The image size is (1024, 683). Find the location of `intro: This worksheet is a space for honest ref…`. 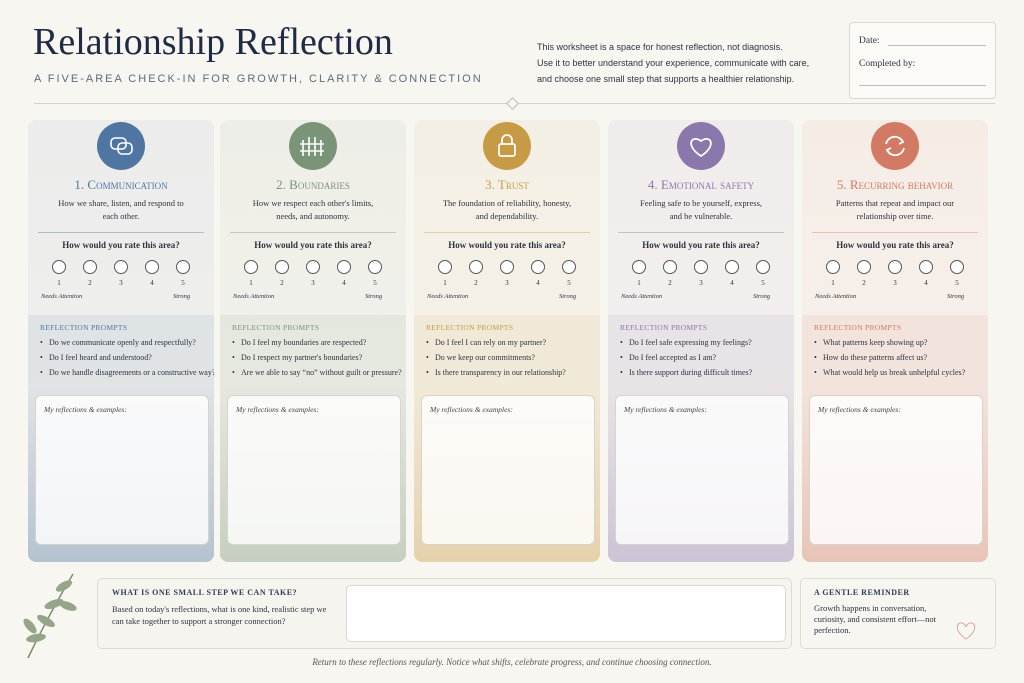

intro: This worksheet is a space for honest ref… is located at coordinates (673, 63).